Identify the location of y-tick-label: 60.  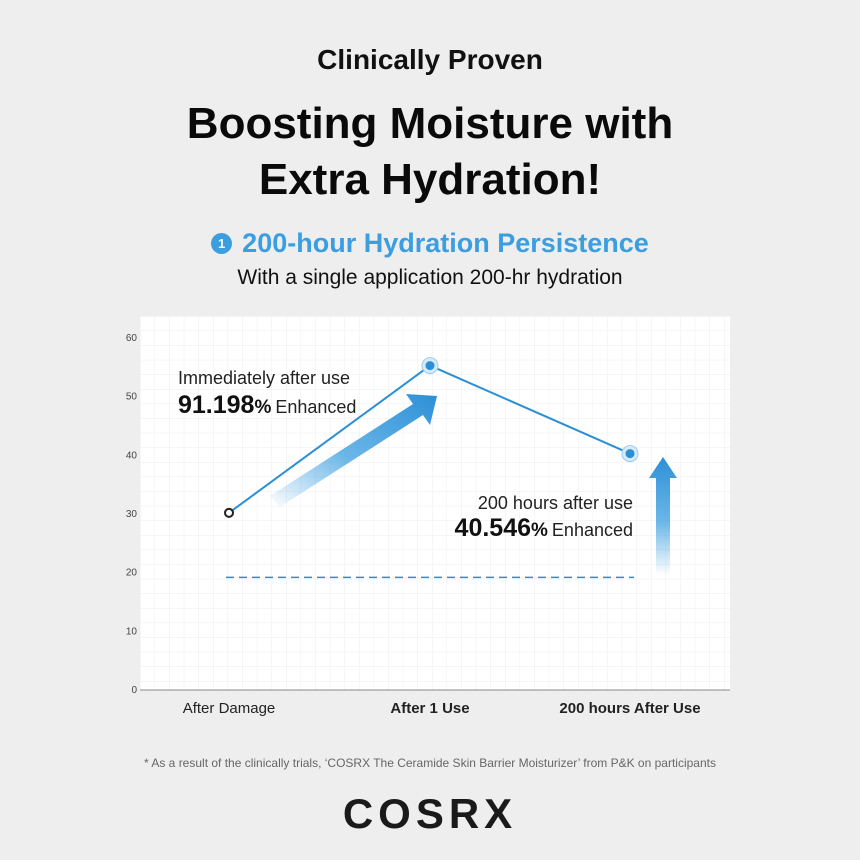
(132, 338).